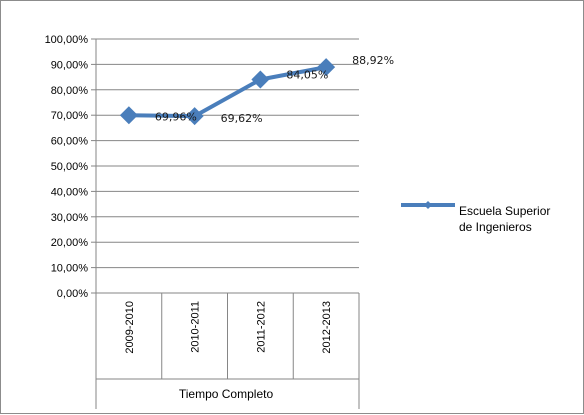 Image resolution: width=584 pixels, height=415 pixels. What do you see at coordinates (70, 116) in the screenshot?
I see `y-tick-label: 70,00%` at bounding box center [70, 116].